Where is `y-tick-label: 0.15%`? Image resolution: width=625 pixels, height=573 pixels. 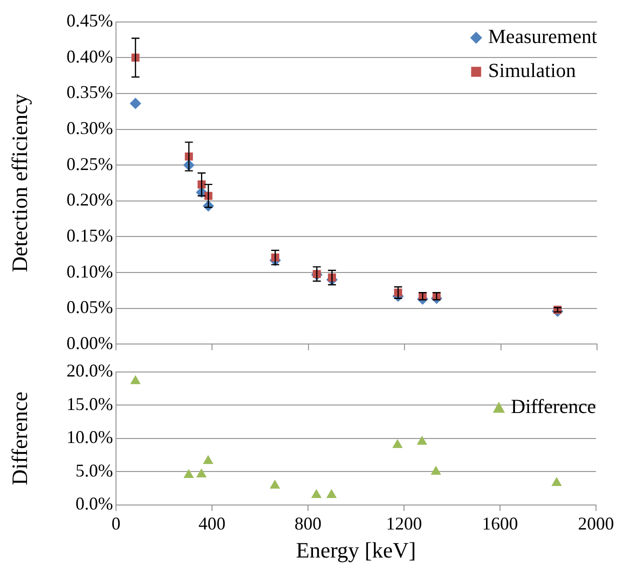
y-tick-label: 0.15% is located at coordinates (89, 235).